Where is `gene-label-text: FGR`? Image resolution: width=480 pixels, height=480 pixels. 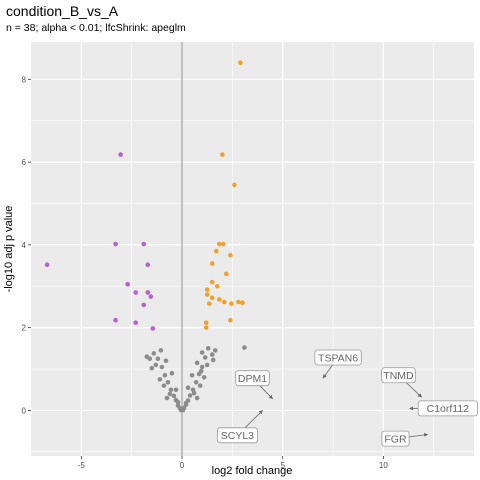
gene-label-text: FGR is located at coordinates (395, 439).